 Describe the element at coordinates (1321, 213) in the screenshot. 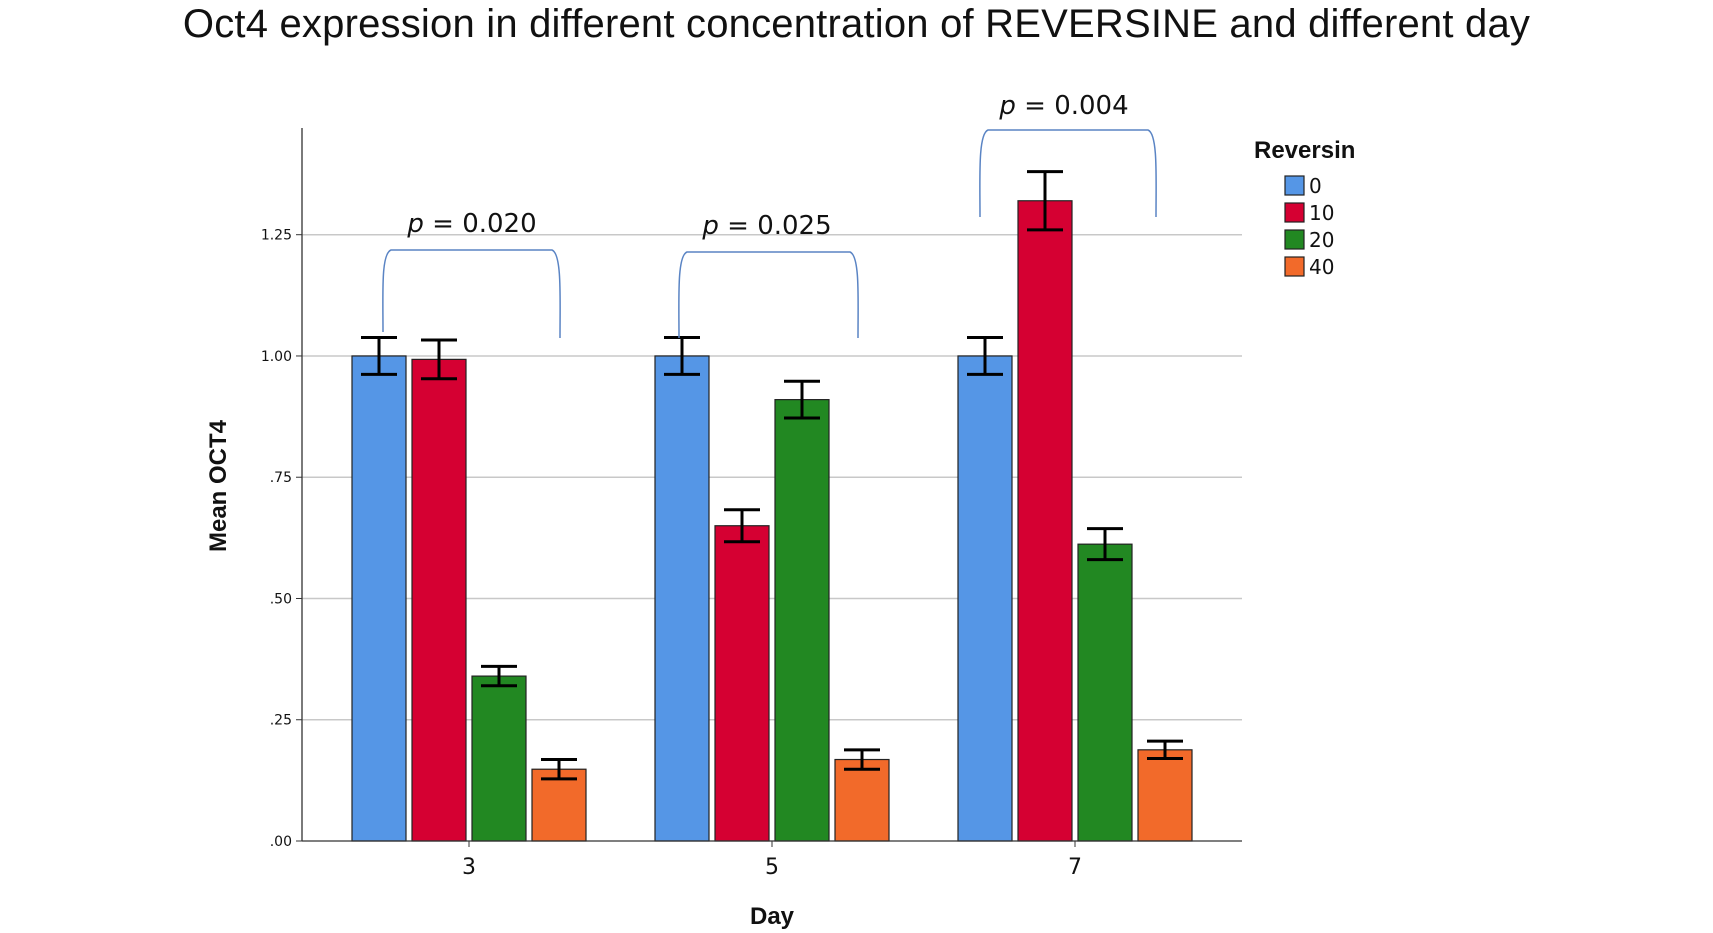

I see `legend-label-10: 10` at that location.